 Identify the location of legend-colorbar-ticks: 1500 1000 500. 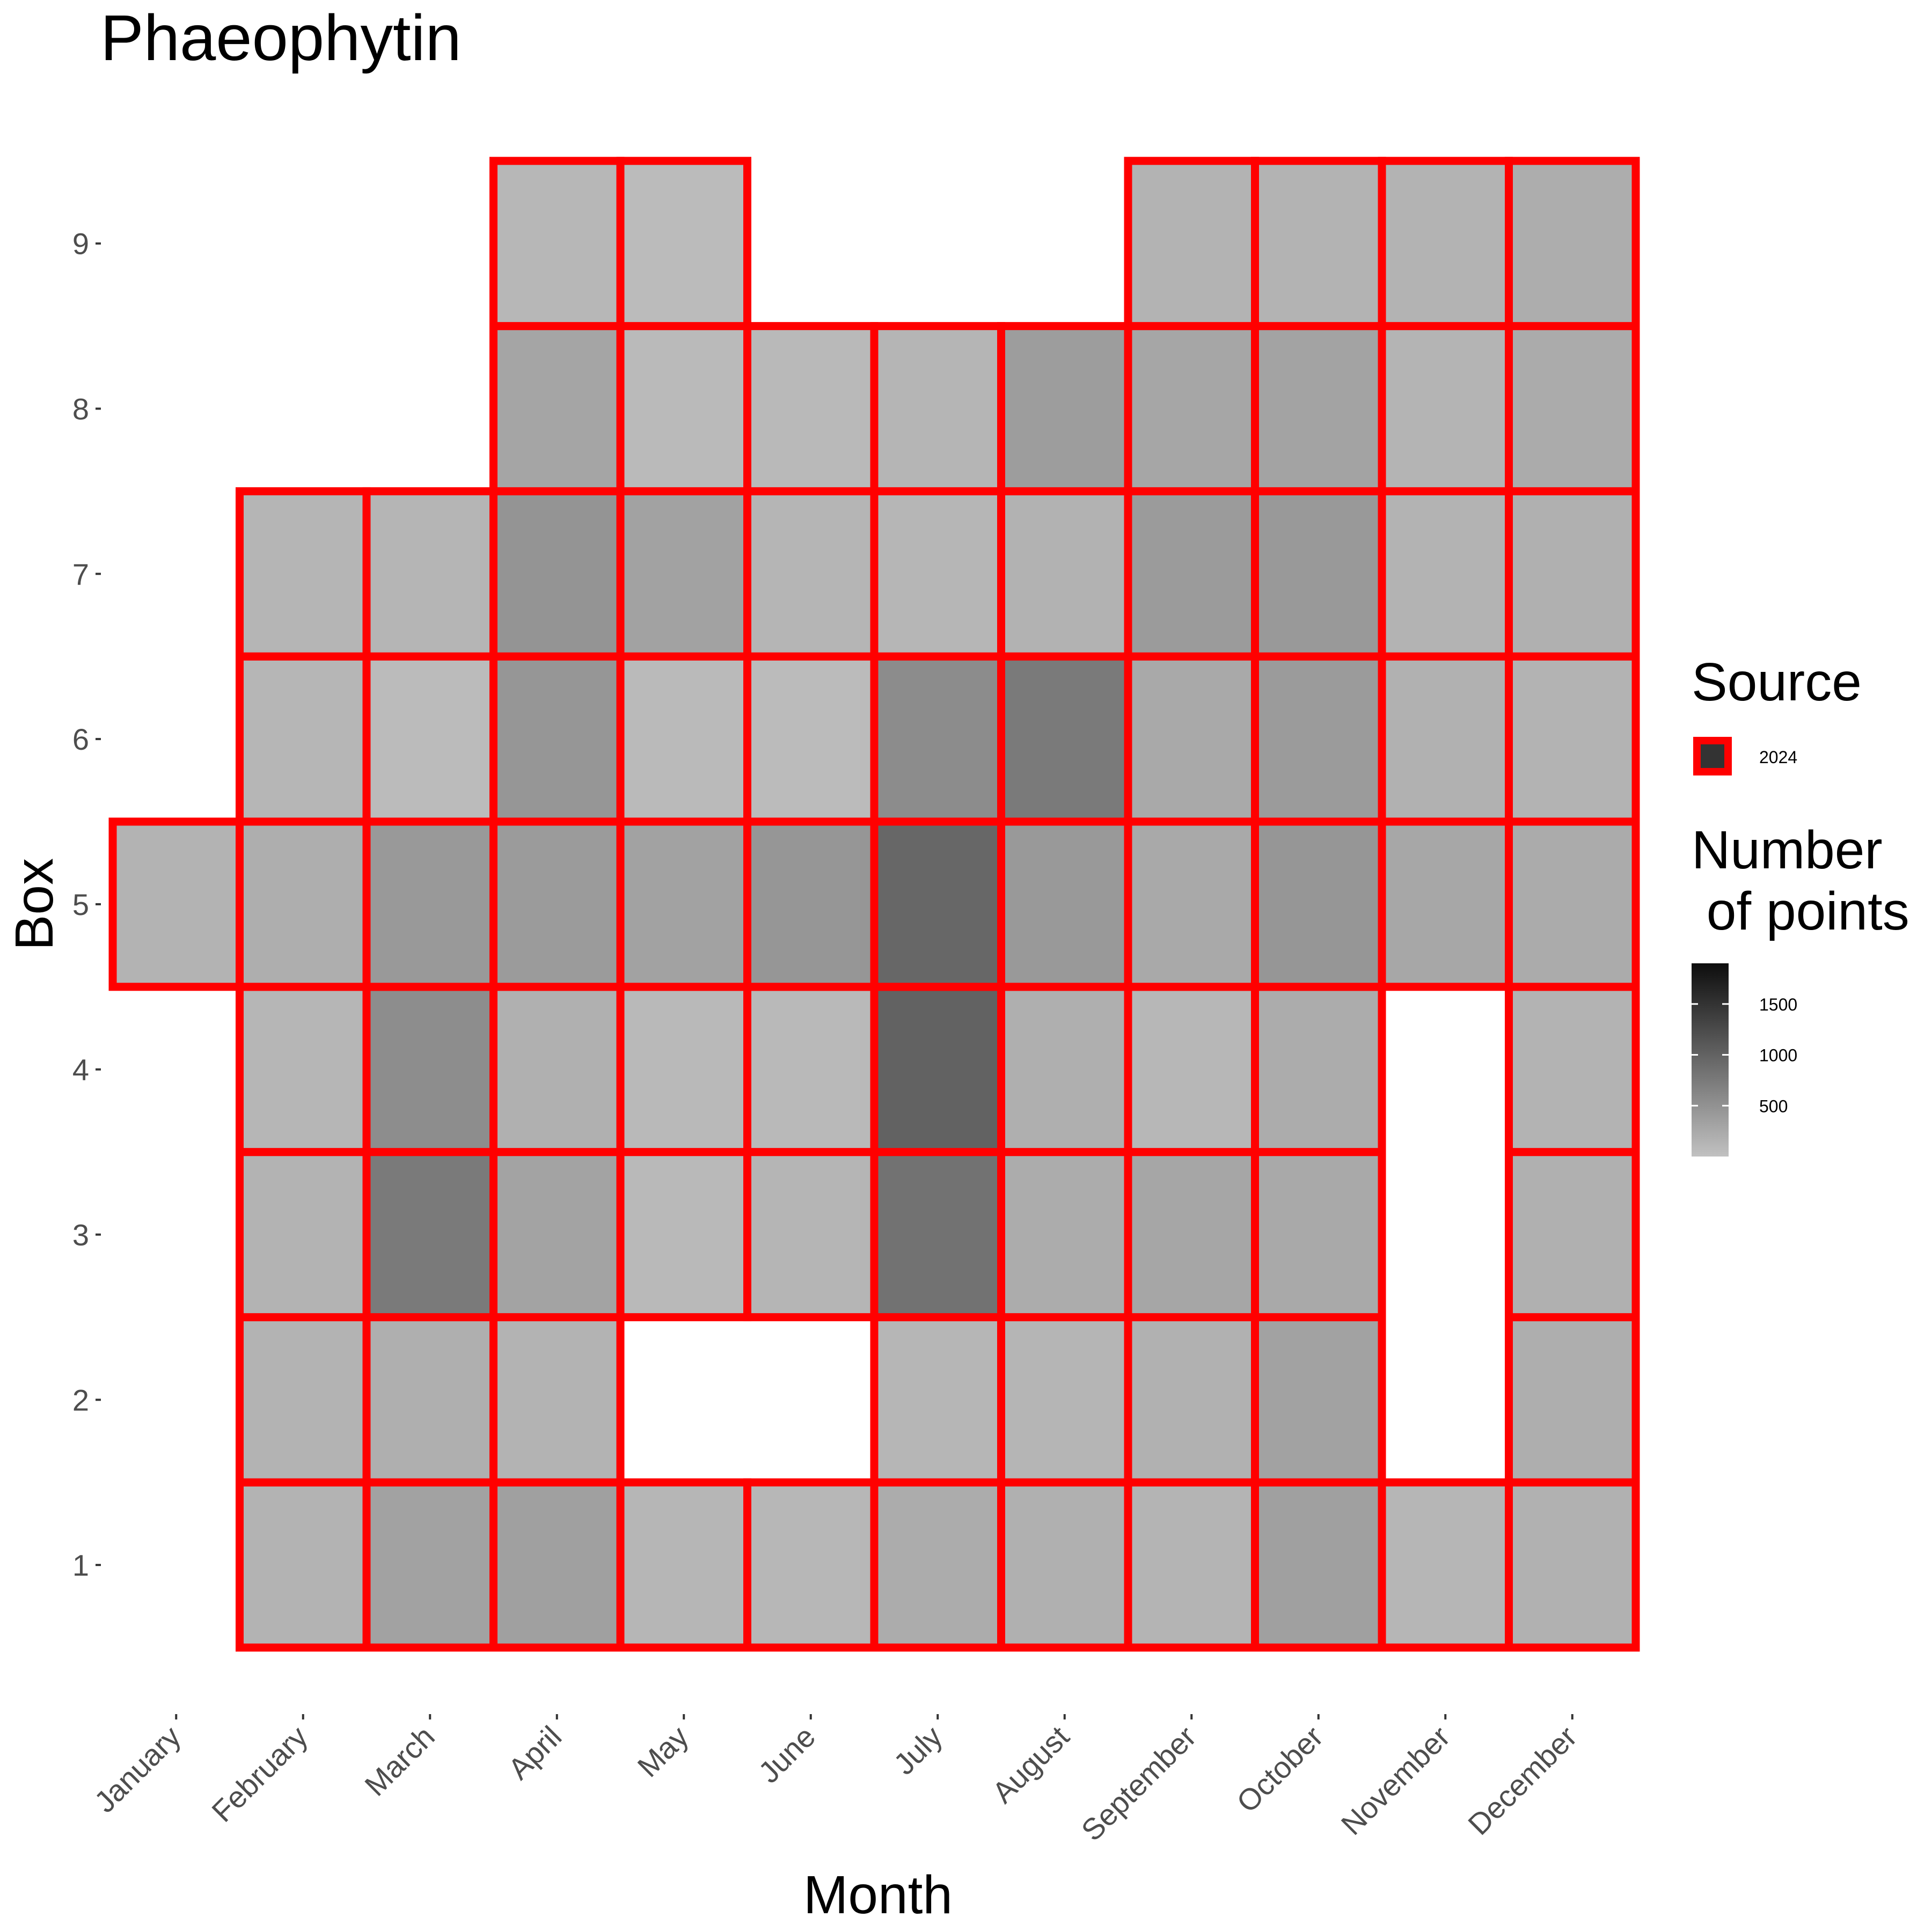
(1744, 1055).